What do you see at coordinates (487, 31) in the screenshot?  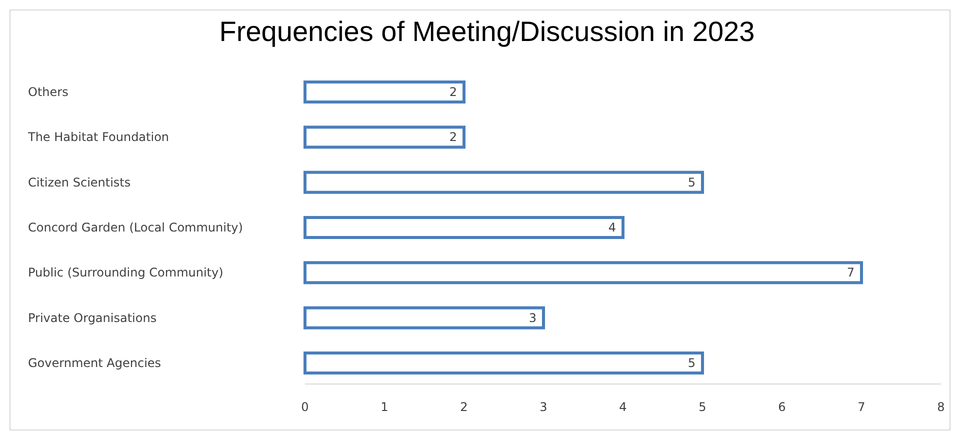 I see `chart-title: Frequencies of Meeting/Discussion in 2023` at bounding box center [487, 31].